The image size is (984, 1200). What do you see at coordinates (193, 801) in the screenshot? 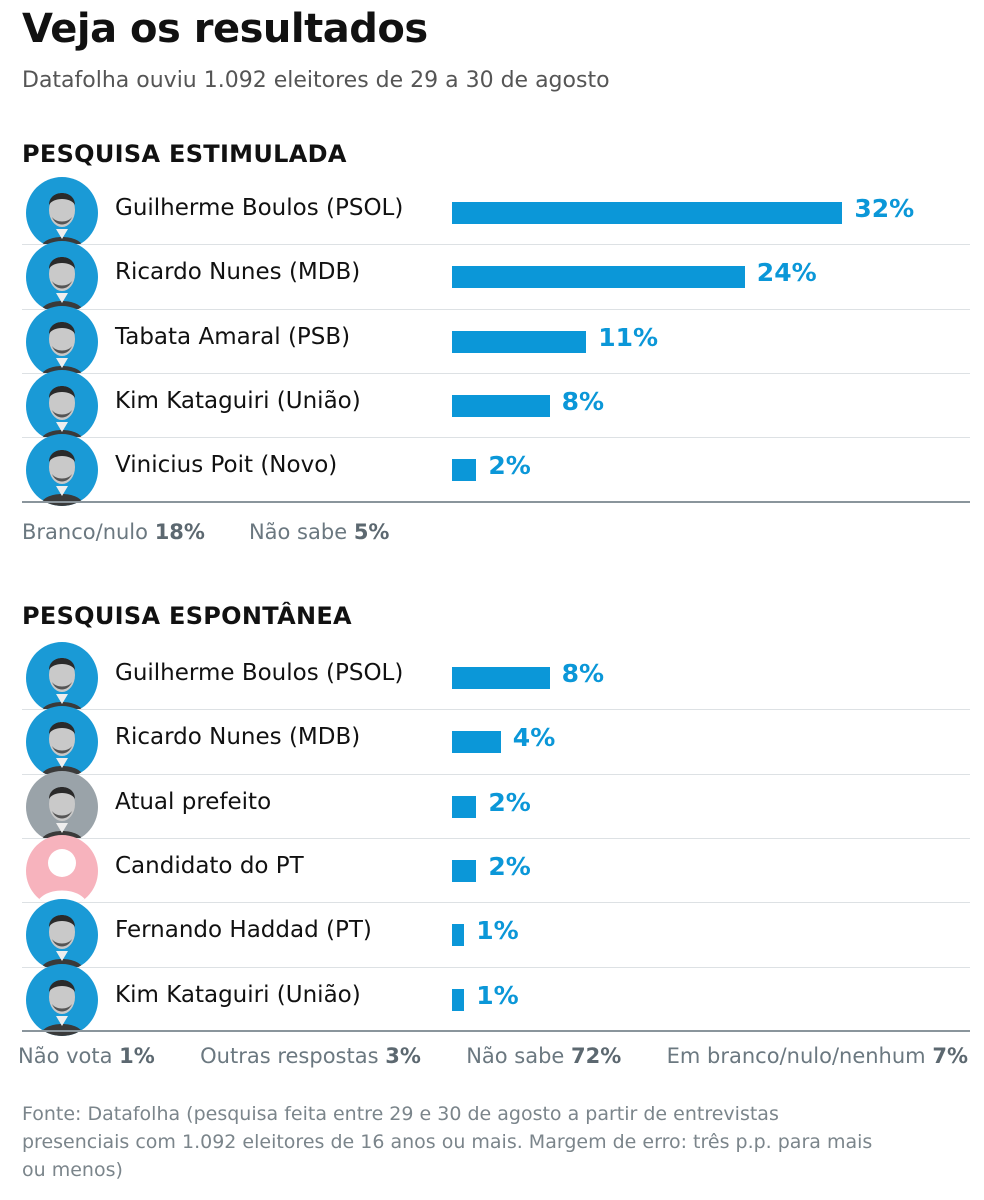
I see `candidate-name: Atual prefeito` at bounding box center [193, 801].